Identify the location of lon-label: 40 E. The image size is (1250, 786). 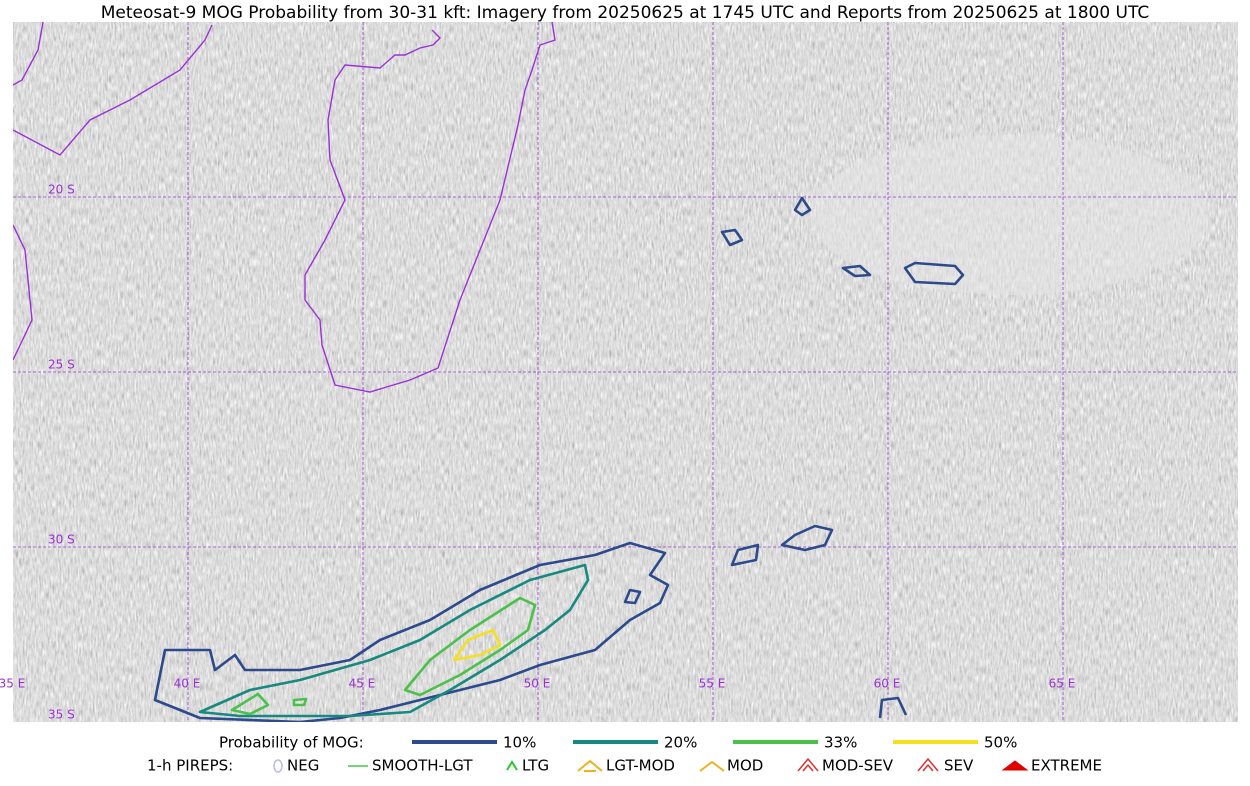
(187, 684).